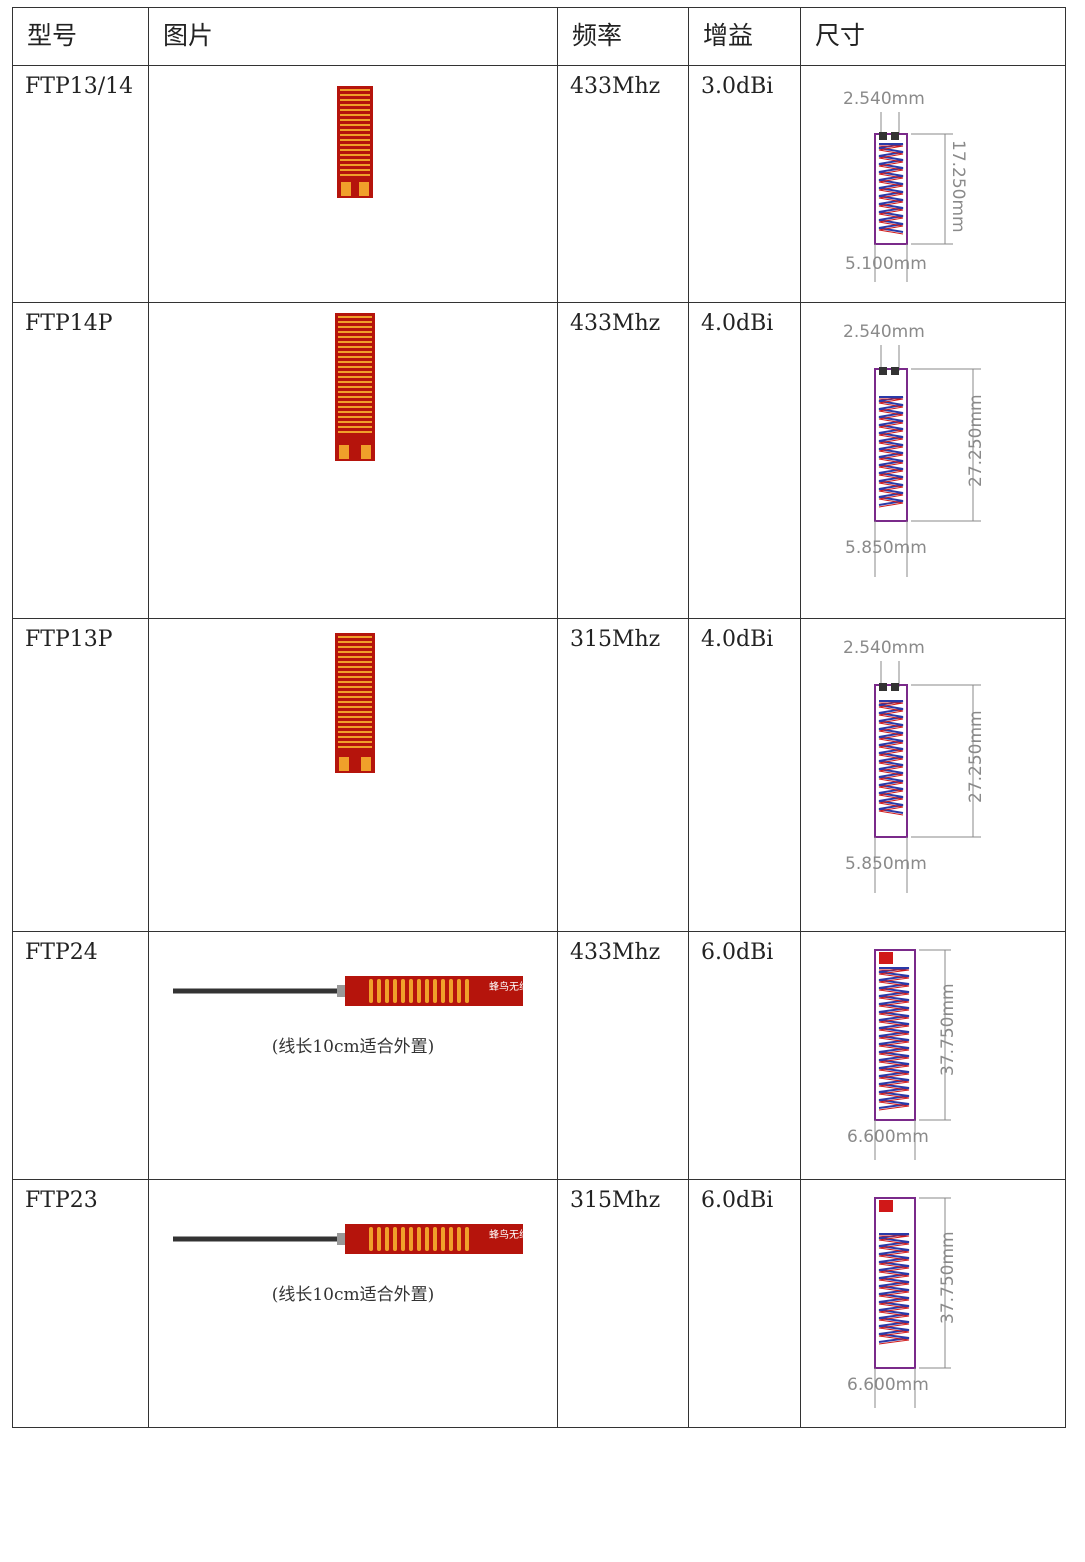 This screenshot has width=1085, height=1562. I want to click on header-gain: 增益, so click(744, 36).